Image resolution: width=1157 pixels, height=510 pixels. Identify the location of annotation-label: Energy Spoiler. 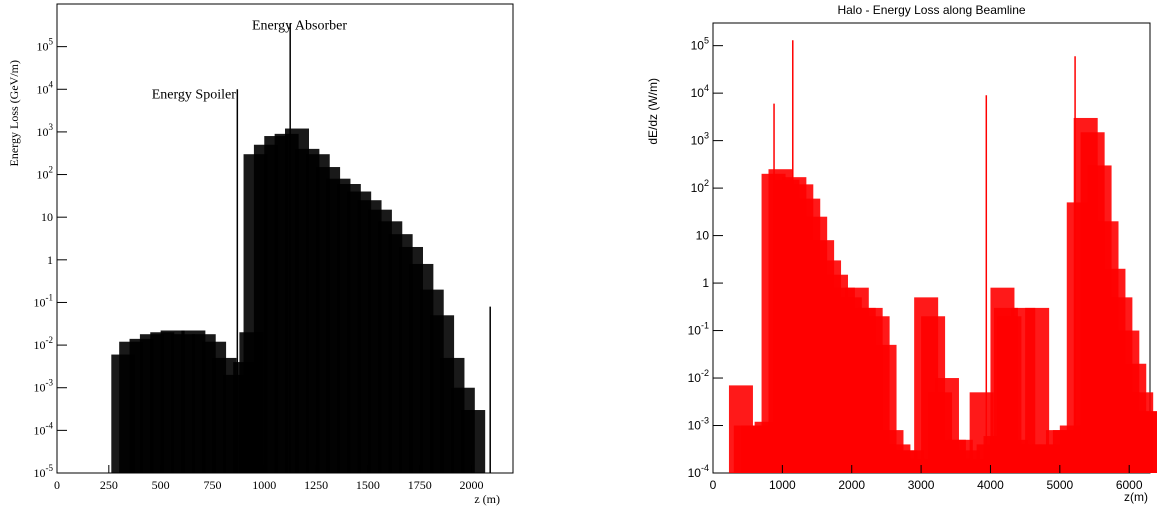
(194, 95).